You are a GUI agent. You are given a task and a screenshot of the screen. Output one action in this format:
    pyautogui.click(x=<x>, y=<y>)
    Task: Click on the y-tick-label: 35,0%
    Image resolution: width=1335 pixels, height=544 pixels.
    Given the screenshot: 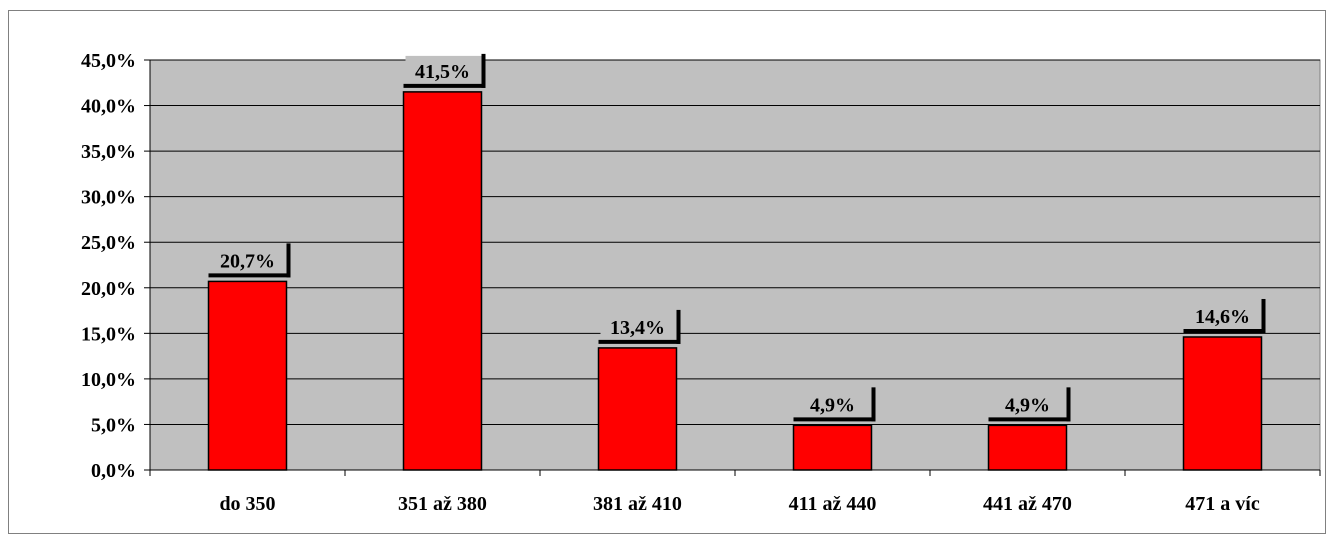 What is the action you would take?
    pyautogui.click(x=108, y=152)
    